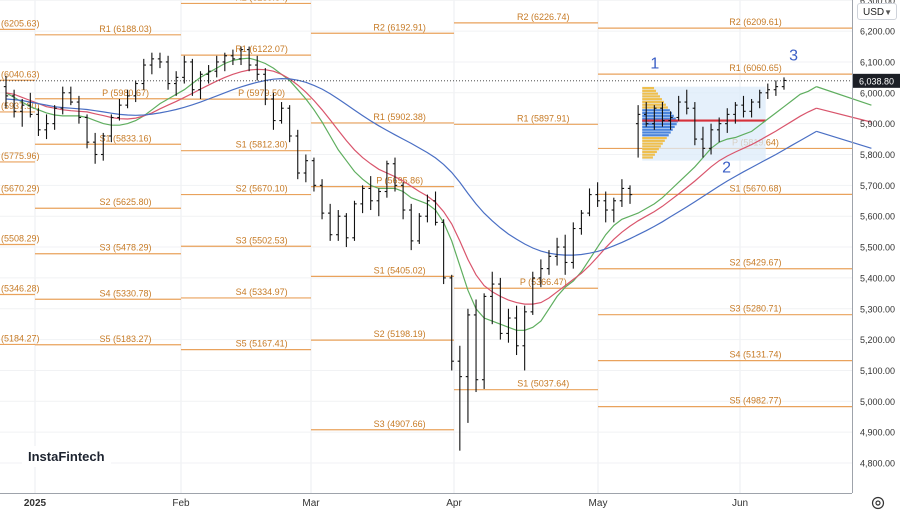  I want to click on pivot-label: S5 (5183.27), so click(125, 339).